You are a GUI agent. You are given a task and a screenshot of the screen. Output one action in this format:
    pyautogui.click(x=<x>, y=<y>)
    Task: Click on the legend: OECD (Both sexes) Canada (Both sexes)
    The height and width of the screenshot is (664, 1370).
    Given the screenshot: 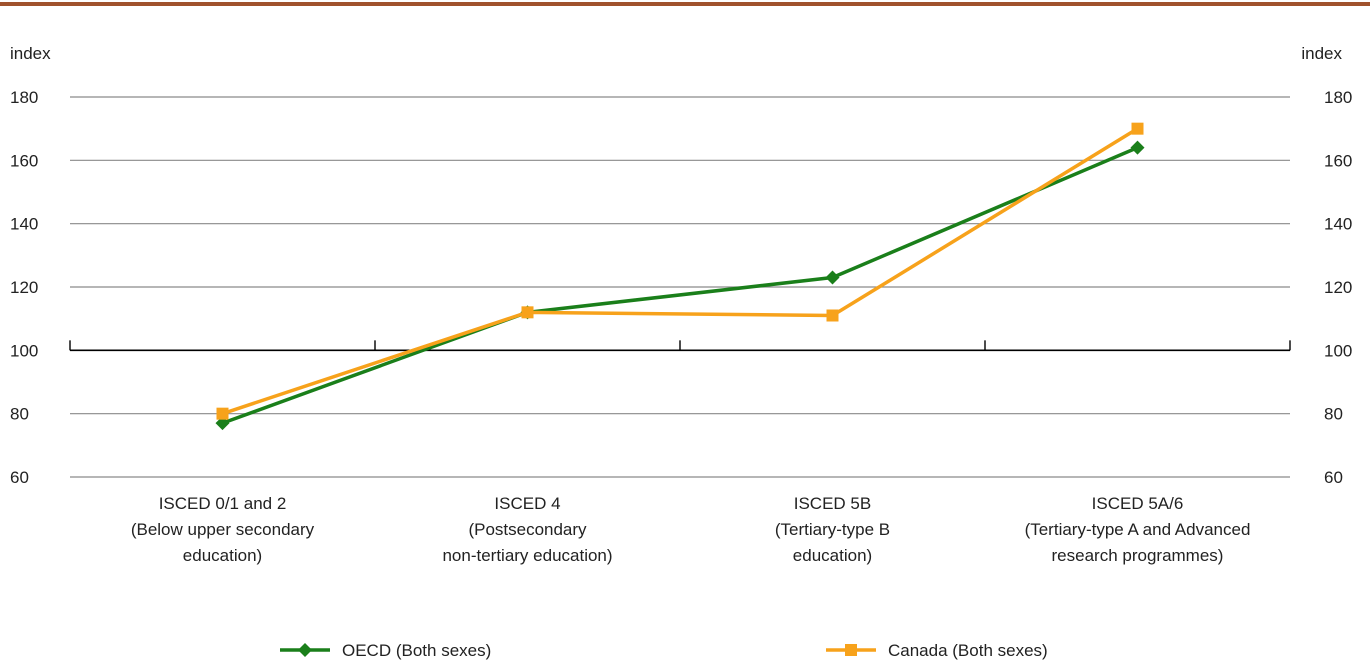 What is the action you would take?
    pyautogui.click(x=664, y=650)
    